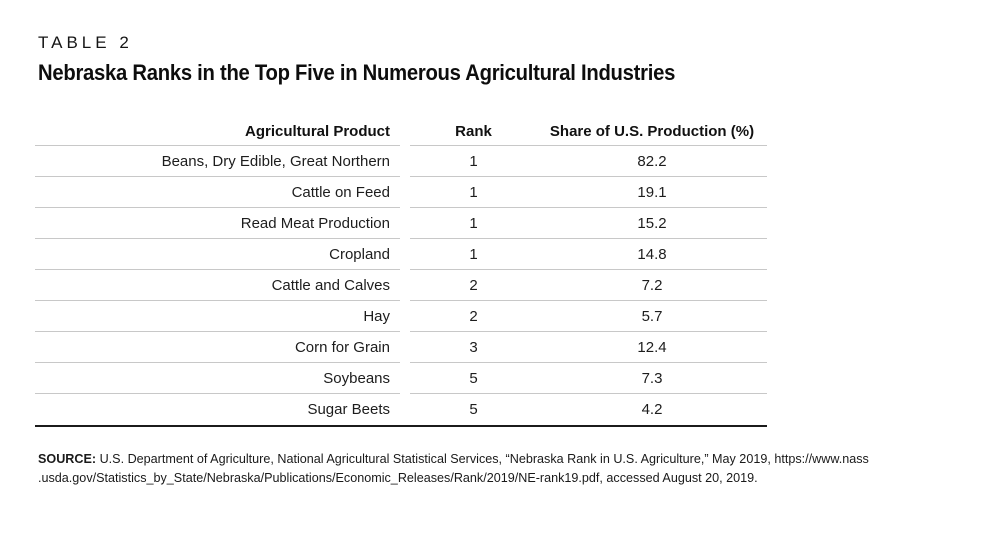 The height and width of the screenshot is (543, 1000). I want to click on table-row: Beans, Dry Edible, Great Northern 1 82.2, so click(401, 161).